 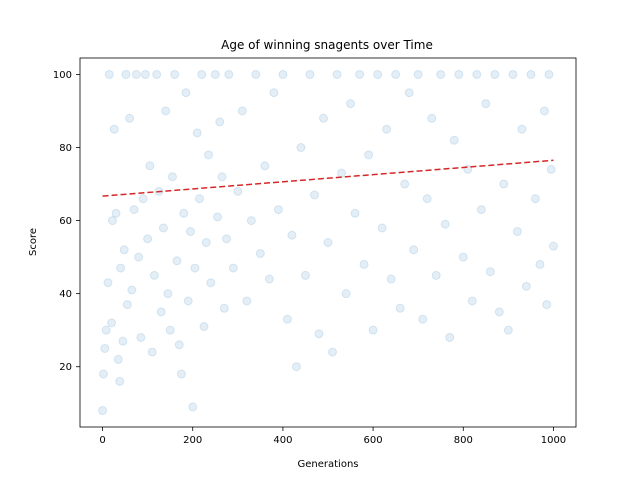 I want to click on y-tick-label: 40, so click(x=65, y=294).